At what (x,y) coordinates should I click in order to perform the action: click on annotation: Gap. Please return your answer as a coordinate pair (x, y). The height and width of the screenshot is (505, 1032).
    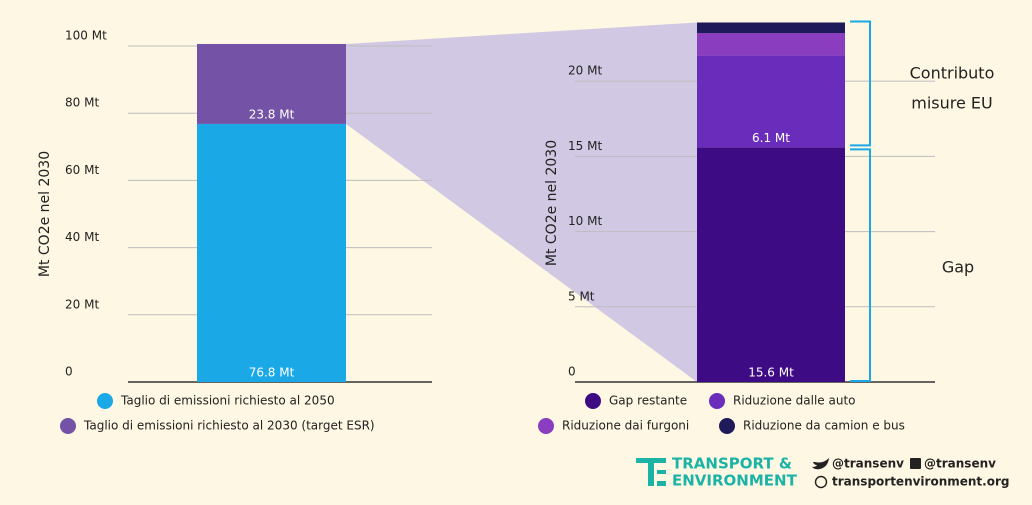
    Looking at the image, I should click on (958, 267).